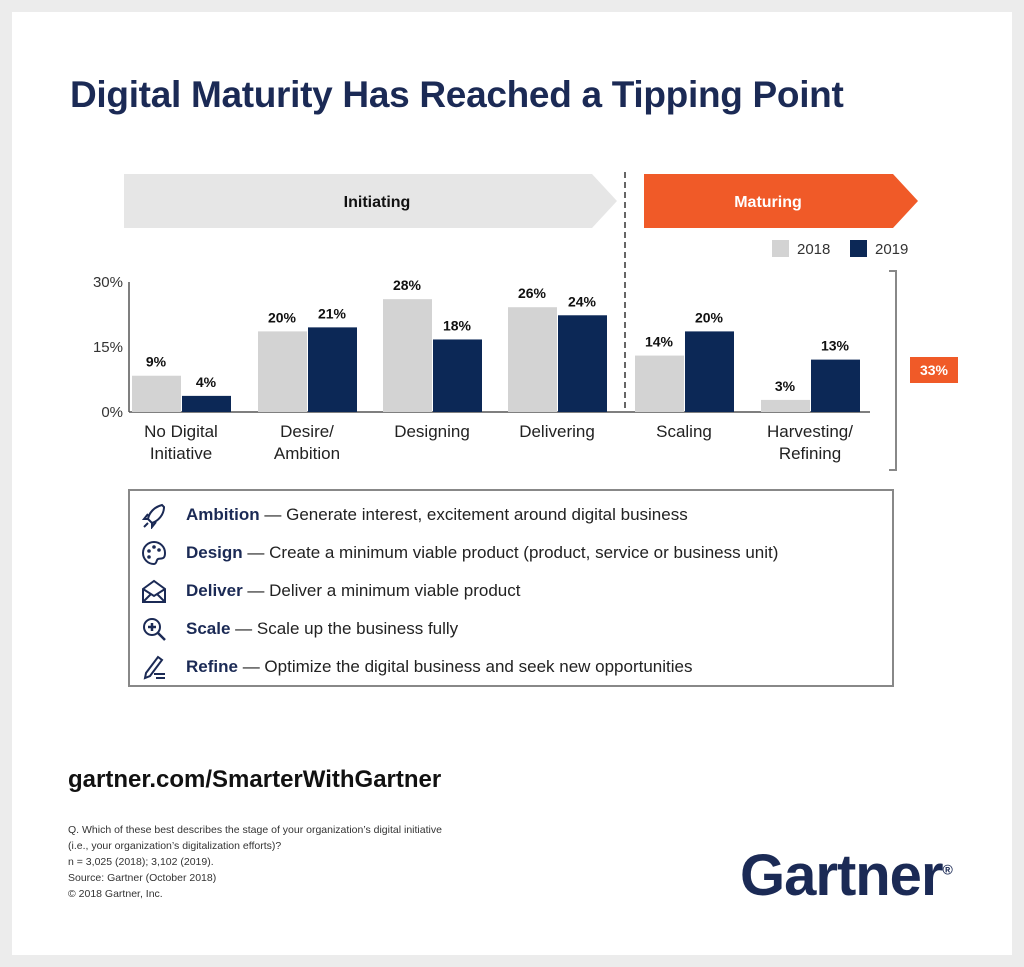 The image size is (1024, 967). Describe the element at coordinates (206, 382) in the screenshot. I see `data-label: 4%` at that location.